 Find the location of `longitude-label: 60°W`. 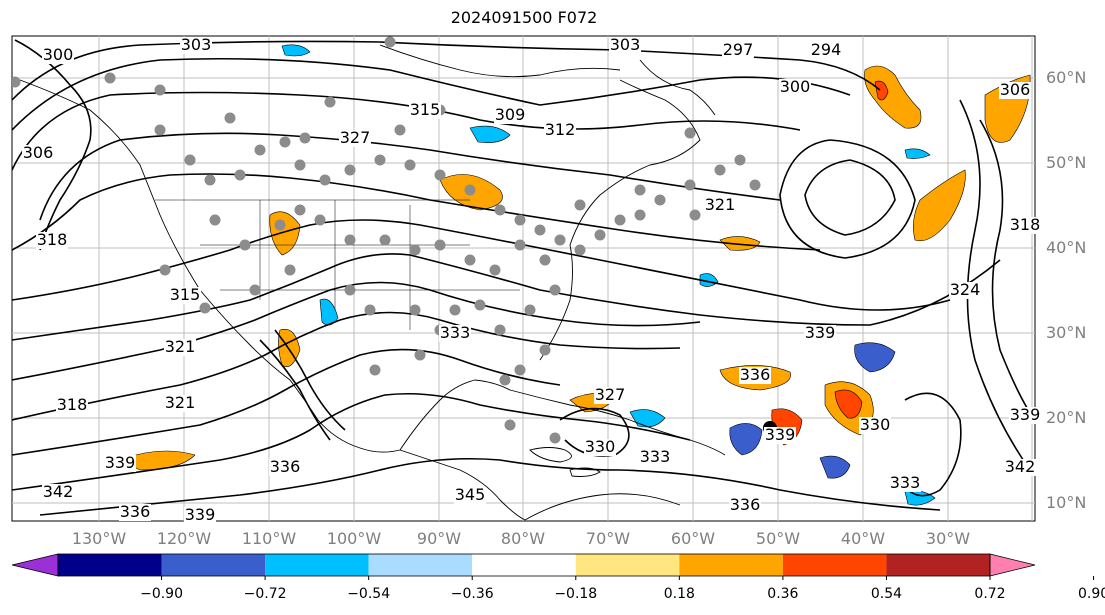

longitude-label: 60°W is located at coordinates (693, 538).